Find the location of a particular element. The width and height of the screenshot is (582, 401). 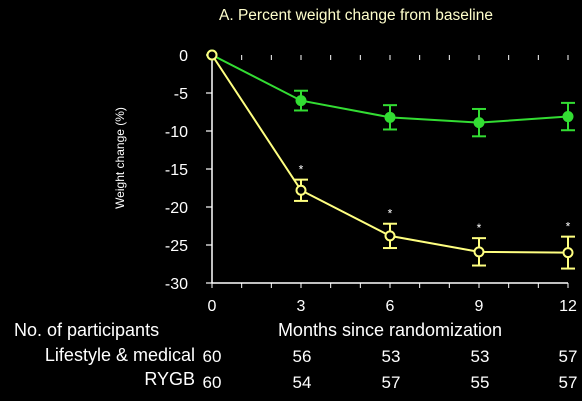

table-cell-lifestyle-9: 53 is located at coordinates (480, 356).